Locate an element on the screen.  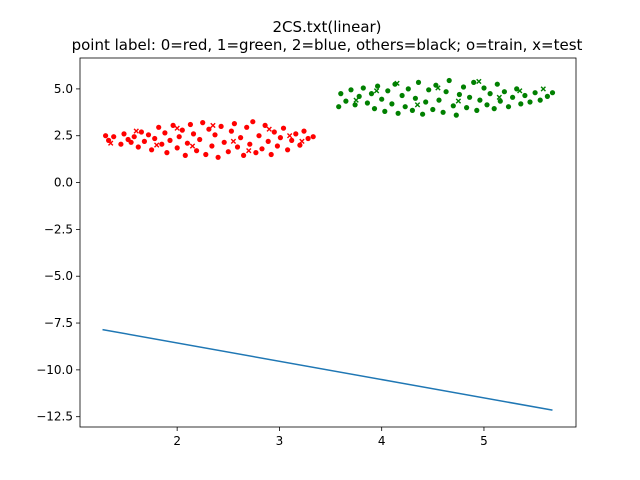
x-tick-label: 3 is located at coordinates (280, 441).